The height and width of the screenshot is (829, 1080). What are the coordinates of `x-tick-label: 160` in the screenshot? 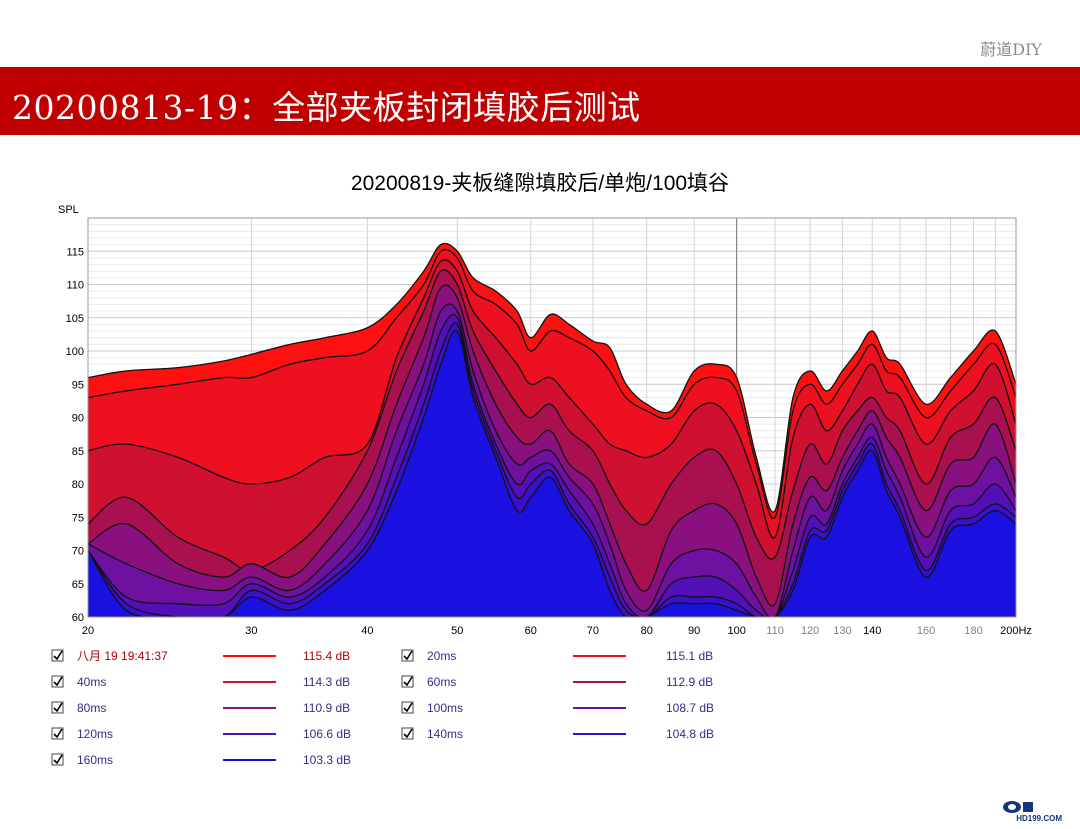 It's located at (926, 631).